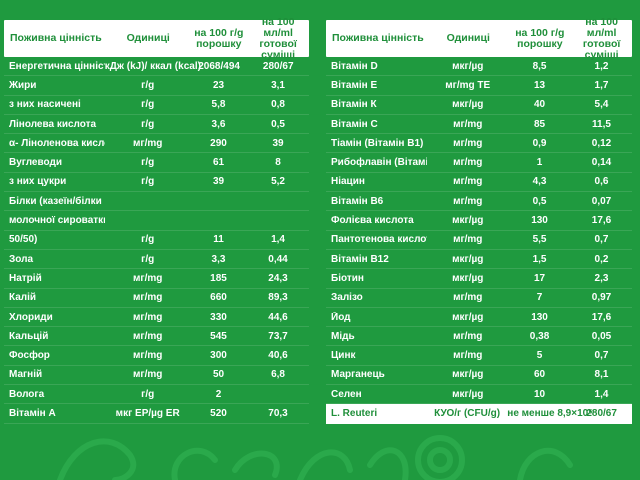 The image size is (640, 480). I want to click on table-row: Вітамін А мкг ЕР/µg ER 520 70,3, so click(156, 414).